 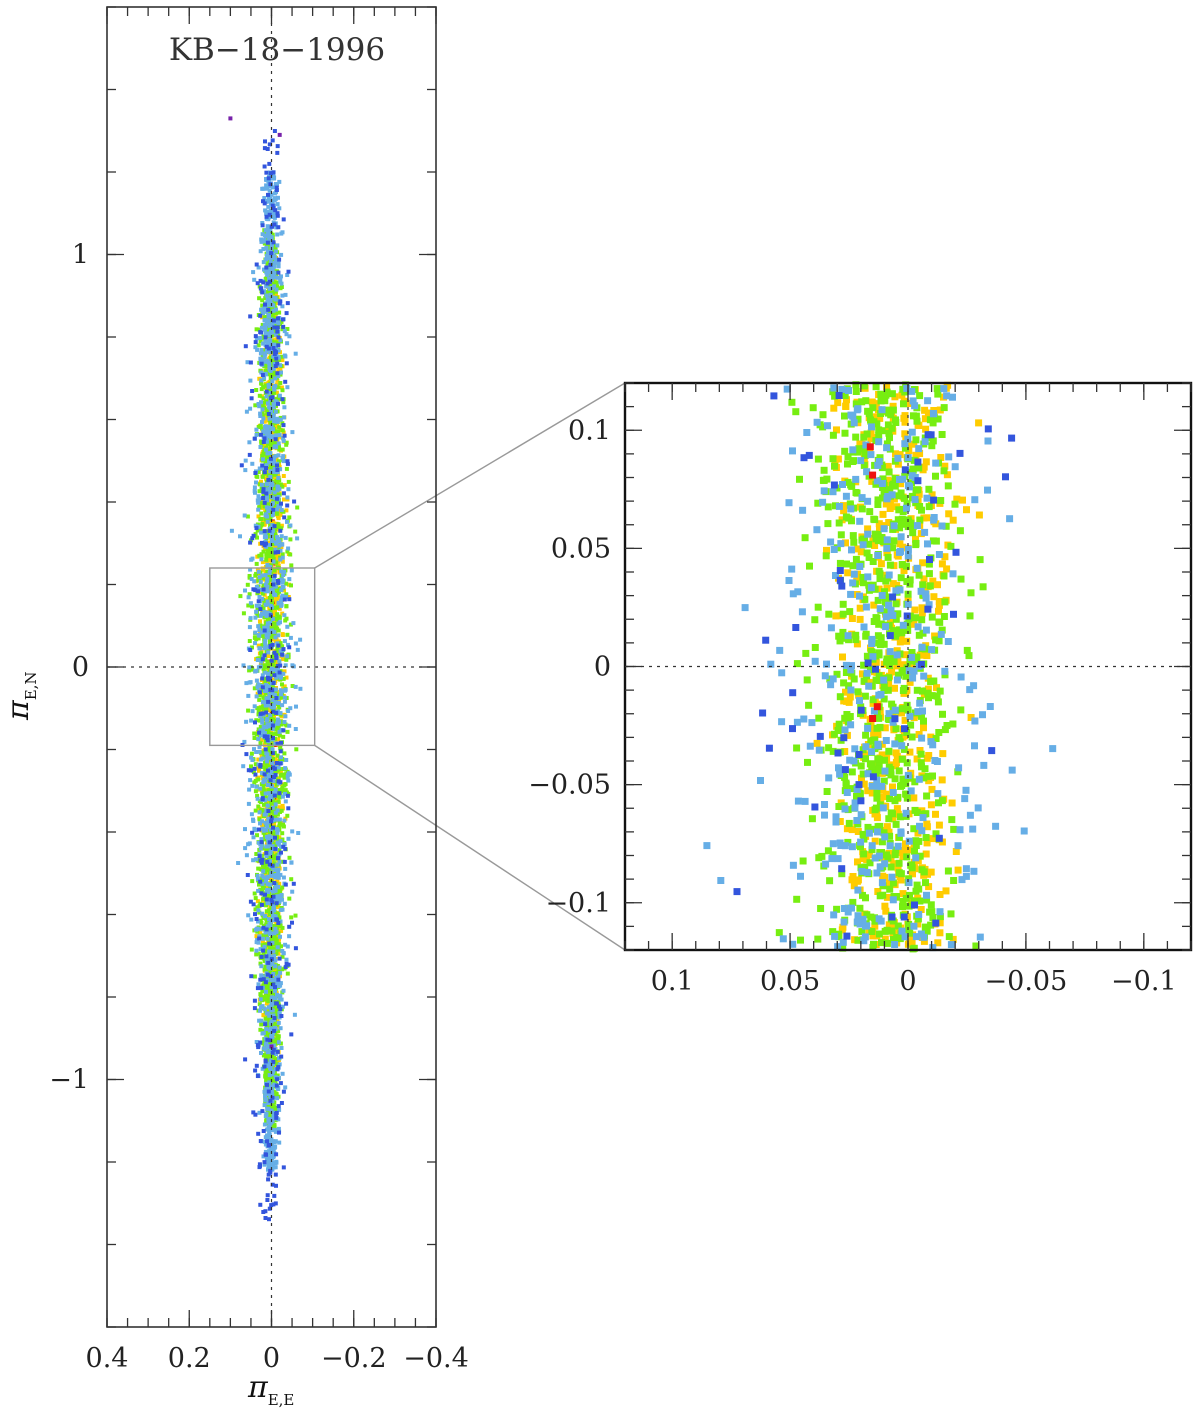 I want to click on main-data-points, so click(x=265, y=669).